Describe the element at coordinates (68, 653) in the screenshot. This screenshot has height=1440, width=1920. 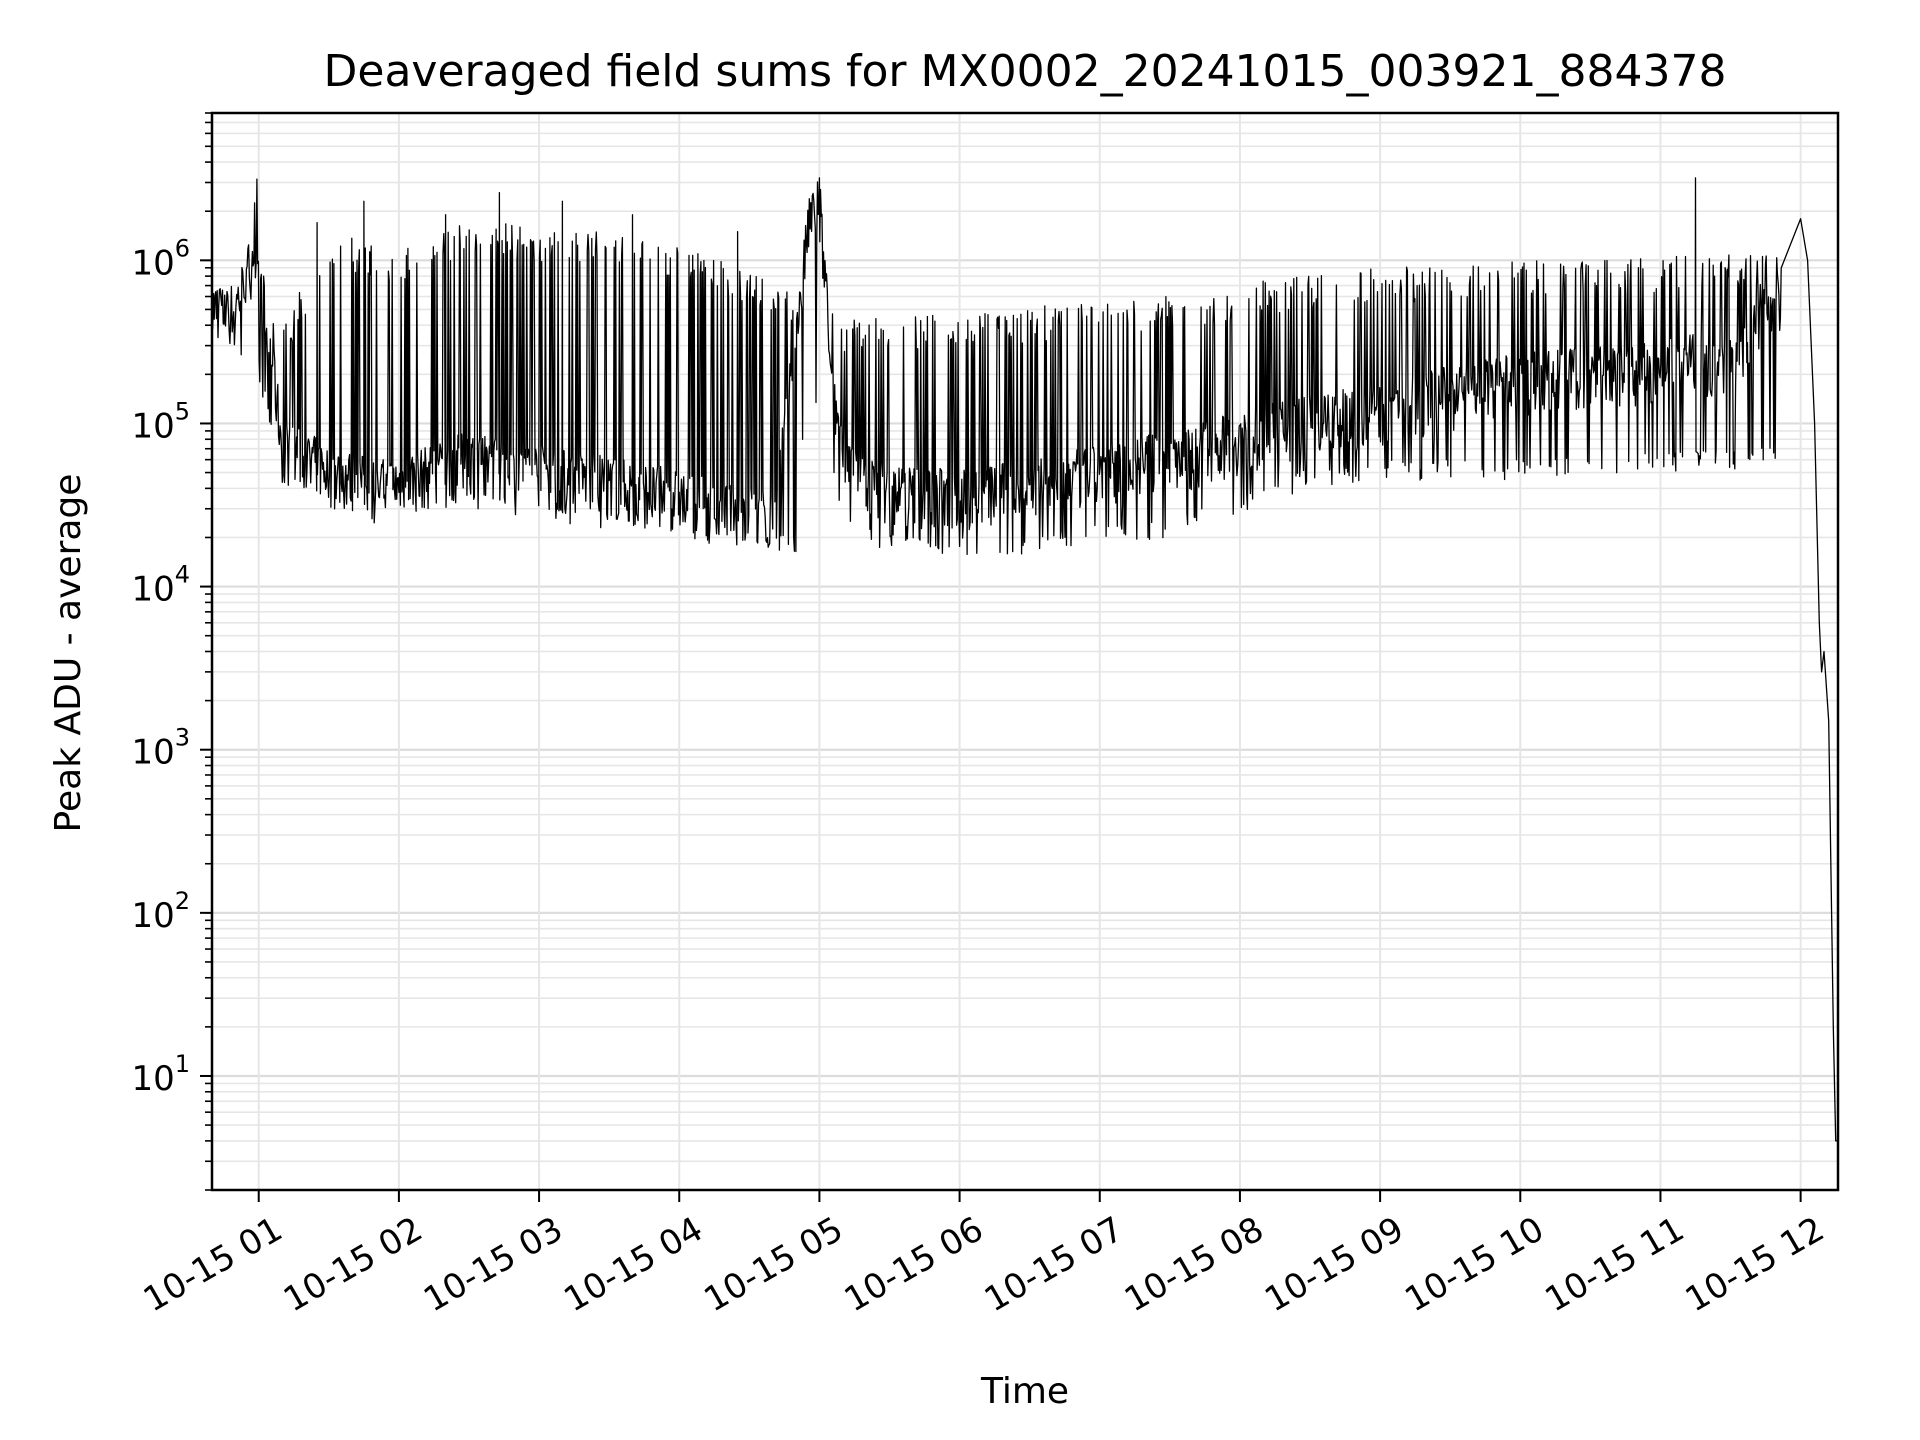
I see `y-axis-label: Peak ADU - average` at that location.